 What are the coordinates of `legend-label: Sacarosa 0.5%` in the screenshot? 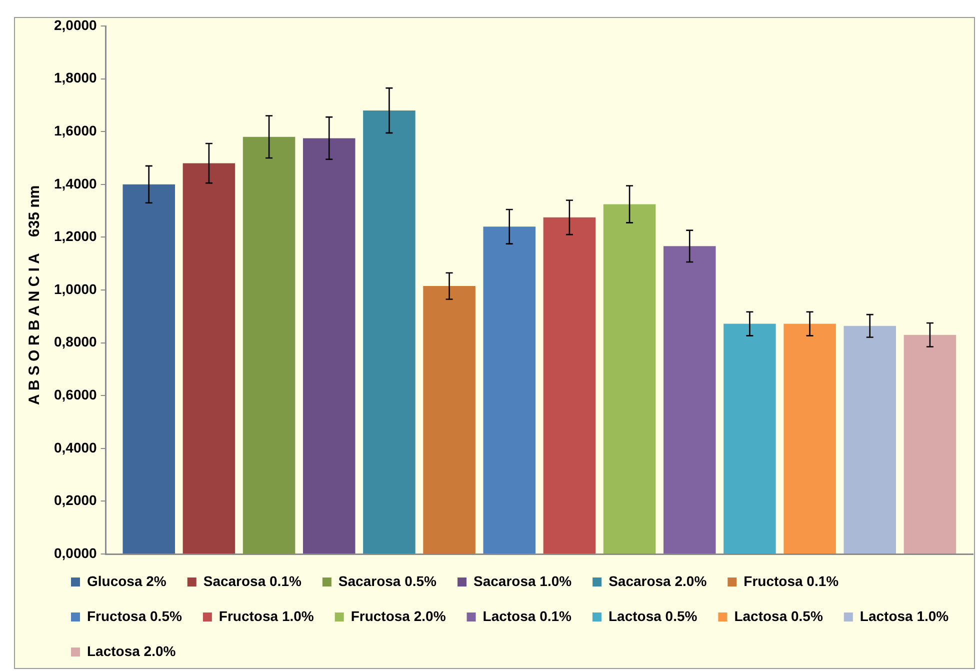 It's located at (388, 580).